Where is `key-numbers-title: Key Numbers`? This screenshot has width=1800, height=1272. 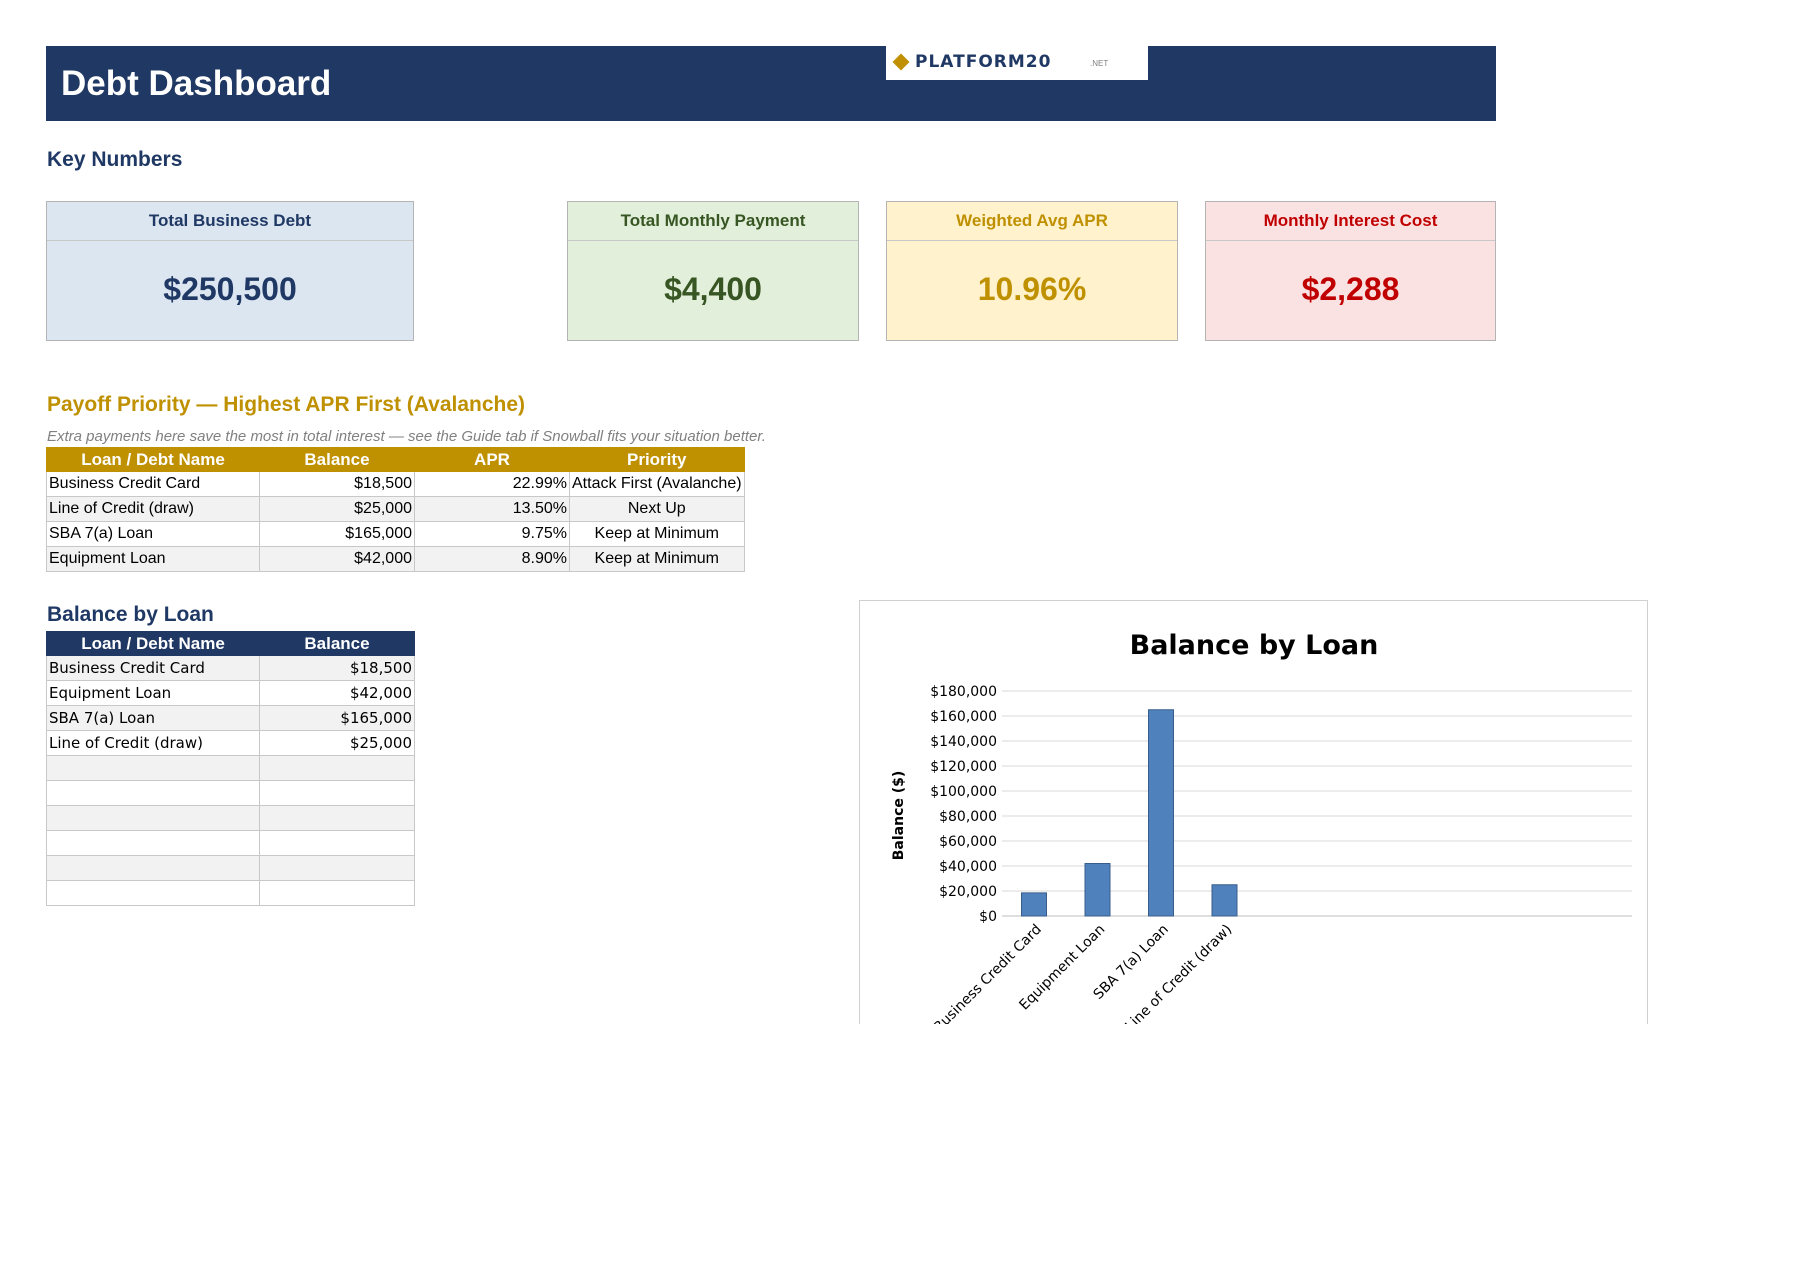 key-numbers-title: Key Numbers is located at coordinates (115, 159).